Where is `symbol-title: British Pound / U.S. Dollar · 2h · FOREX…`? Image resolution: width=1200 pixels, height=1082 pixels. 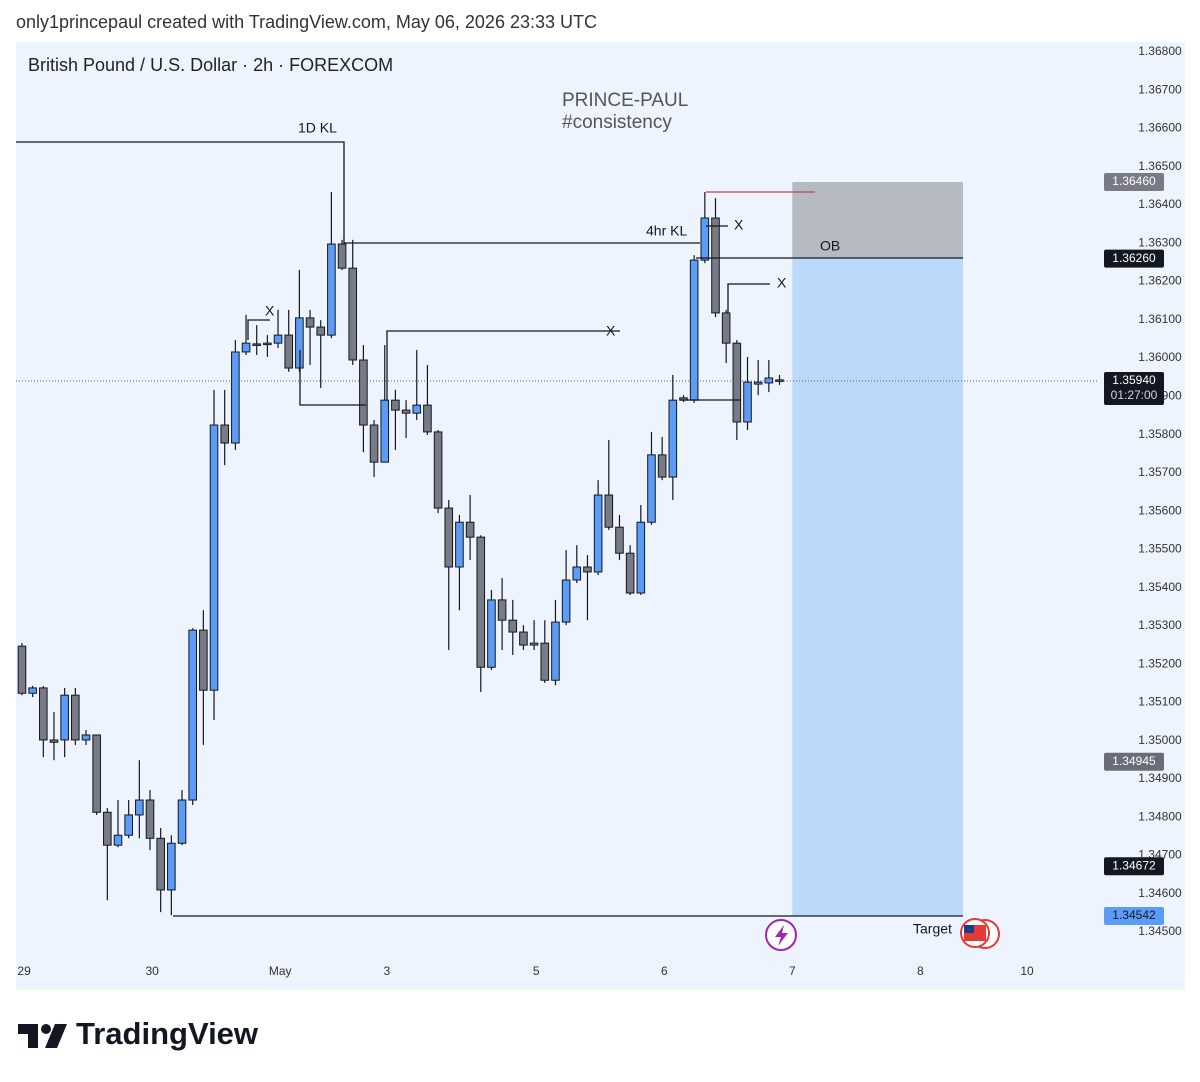
symbol-title: British Pound / U.S. Dollar · 2h · FOREX… is located at coordinates (210, 65).